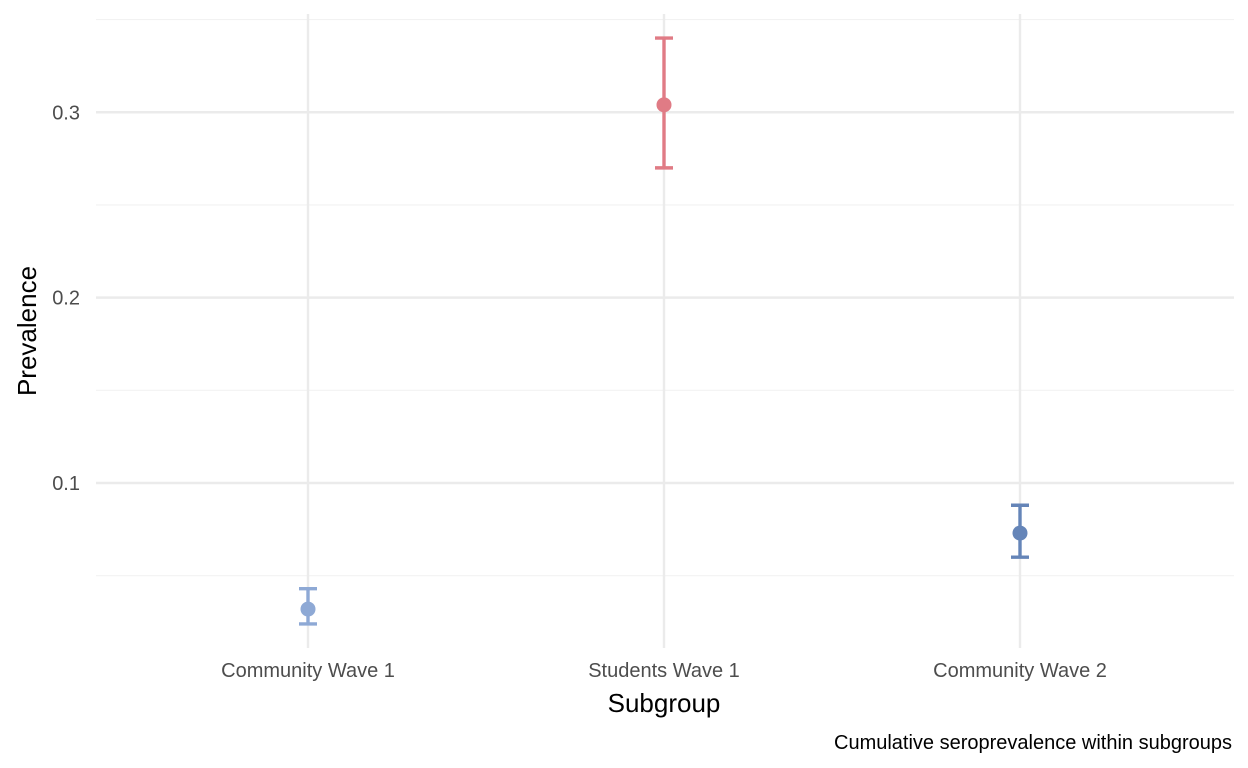 The height and width of the screenshot is (768, 1248). What do you see at coordinates (66, 484) in the screenshot?
I see `y-tick-label: 0.1` at bounding box center [66, 484].